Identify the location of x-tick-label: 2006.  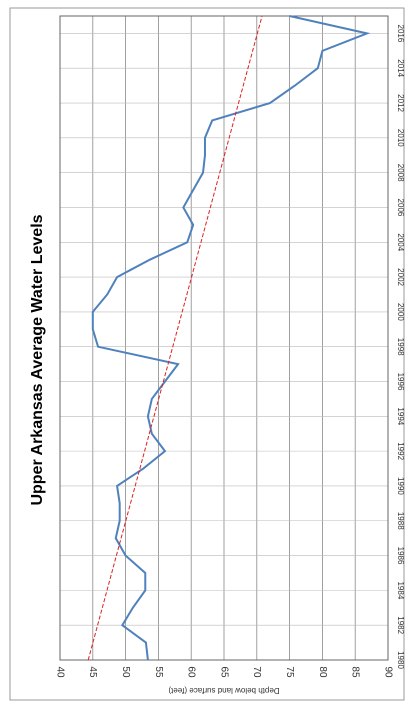
(400, 208).